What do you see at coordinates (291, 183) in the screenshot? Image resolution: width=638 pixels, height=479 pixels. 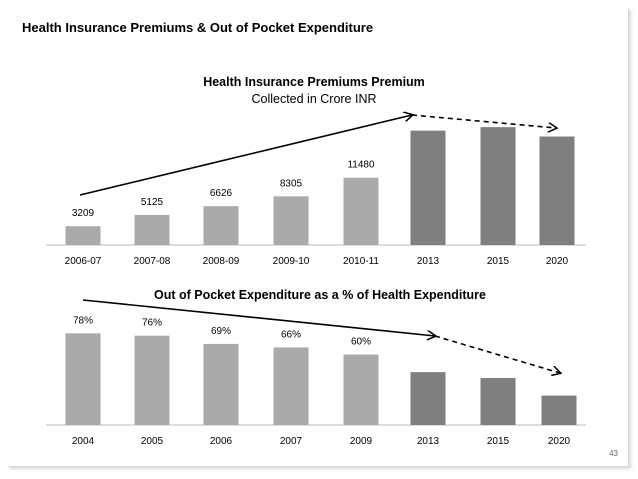 I see `chart1-data-label-2009-10: 8305` at bounding box center [291, 183].